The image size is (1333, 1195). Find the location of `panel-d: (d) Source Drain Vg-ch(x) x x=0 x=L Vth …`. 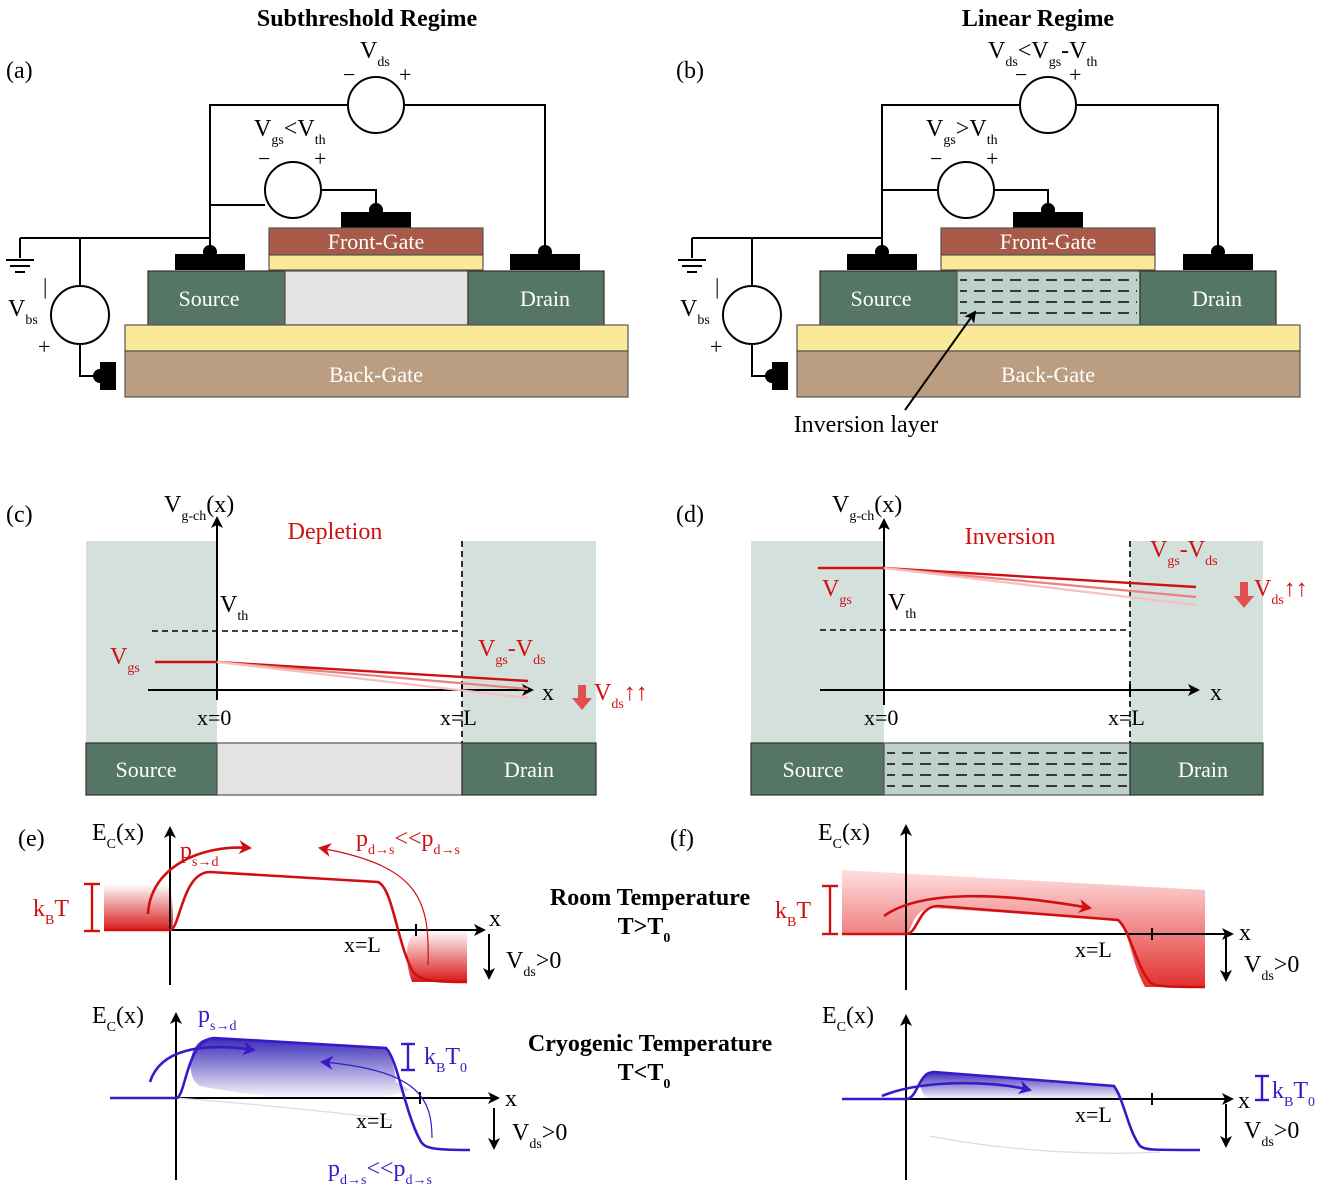

panel-d: (d) Source Drain Vg-ch(x) x x=0 x=L Vth … is located at coordinates (992, 644).